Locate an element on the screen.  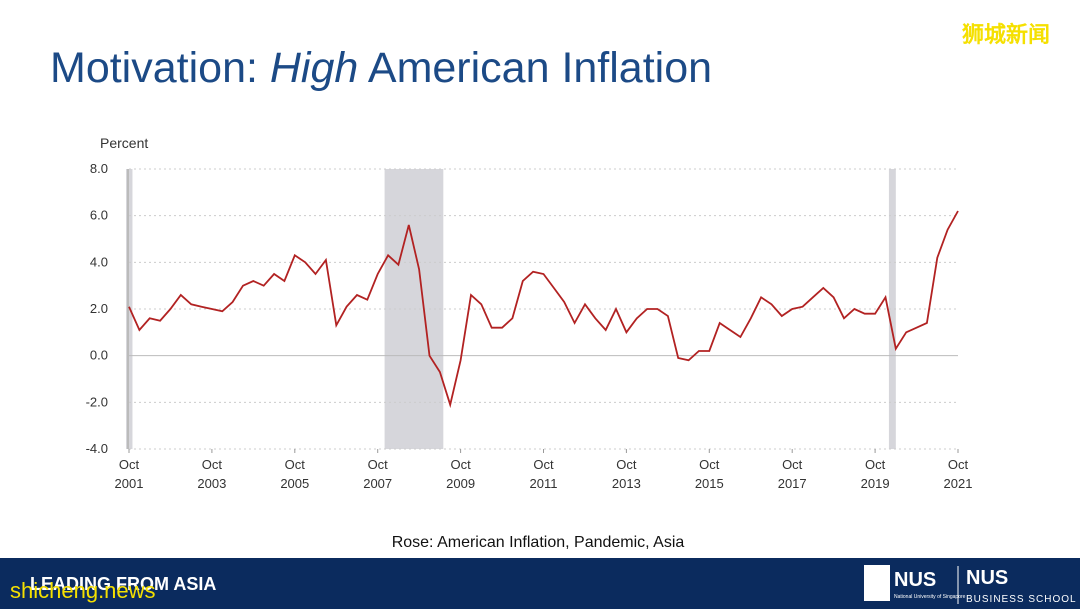
y-tick-label: -4.0 is located at coordinates (97, 448).